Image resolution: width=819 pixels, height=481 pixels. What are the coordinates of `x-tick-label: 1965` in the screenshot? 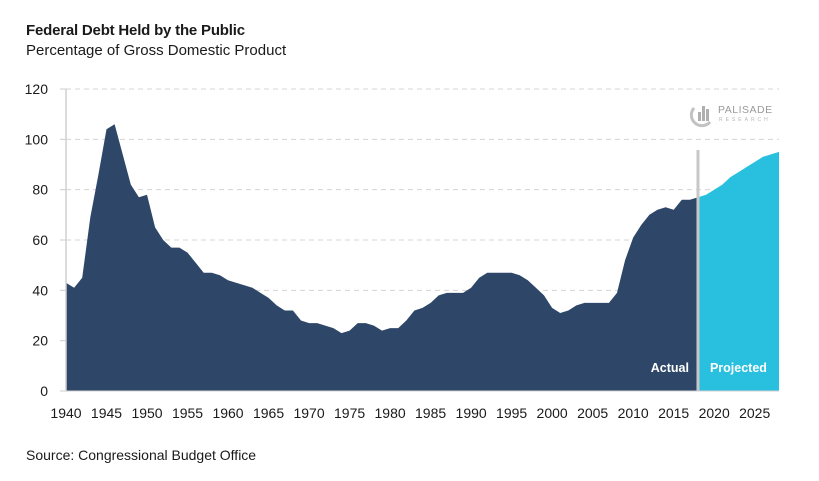 It's located at (268, 413).